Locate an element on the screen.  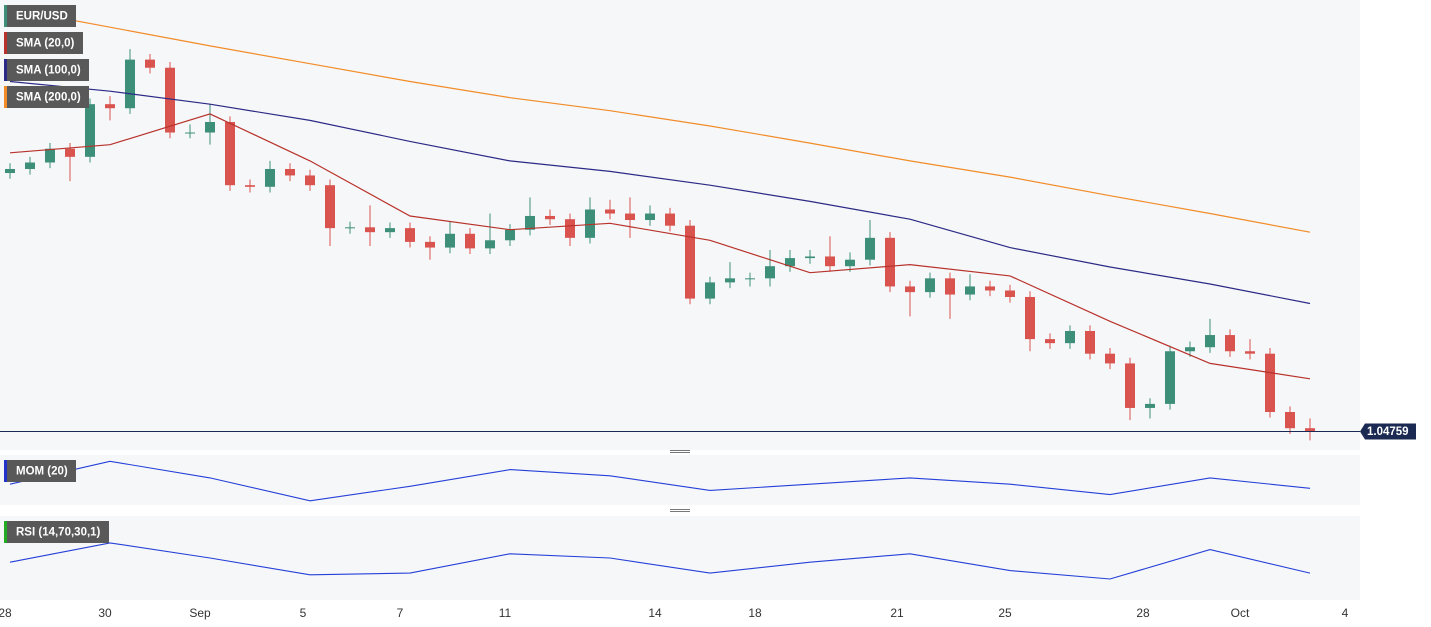
x-tick-label: 25 is located at coordinates (1005, 613).